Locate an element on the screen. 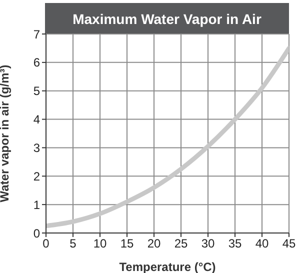 The height and width of the screenshot is (273, 297). y-tick-label: 0 is located at coordinates (36, 233).